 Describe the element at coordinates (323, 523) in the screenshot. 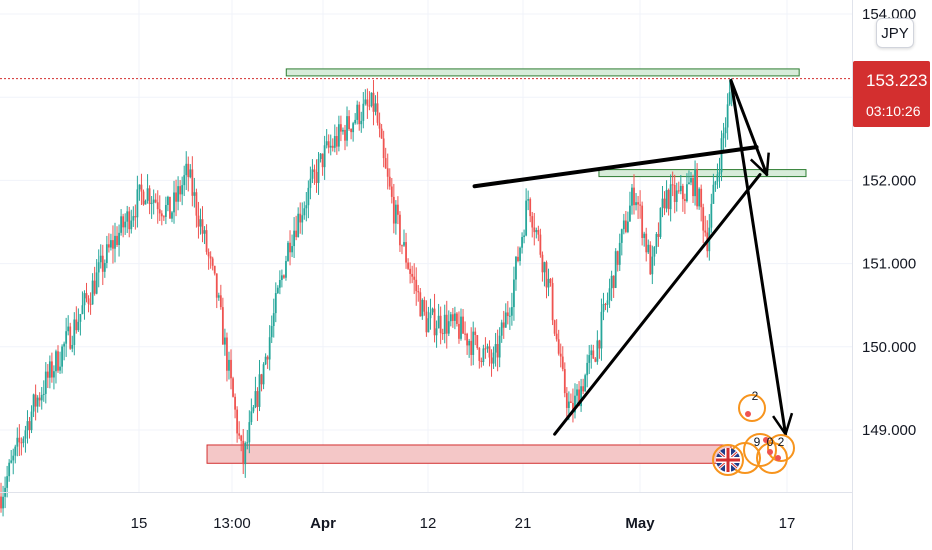

I see `time-tick-label: Apr` at that location.